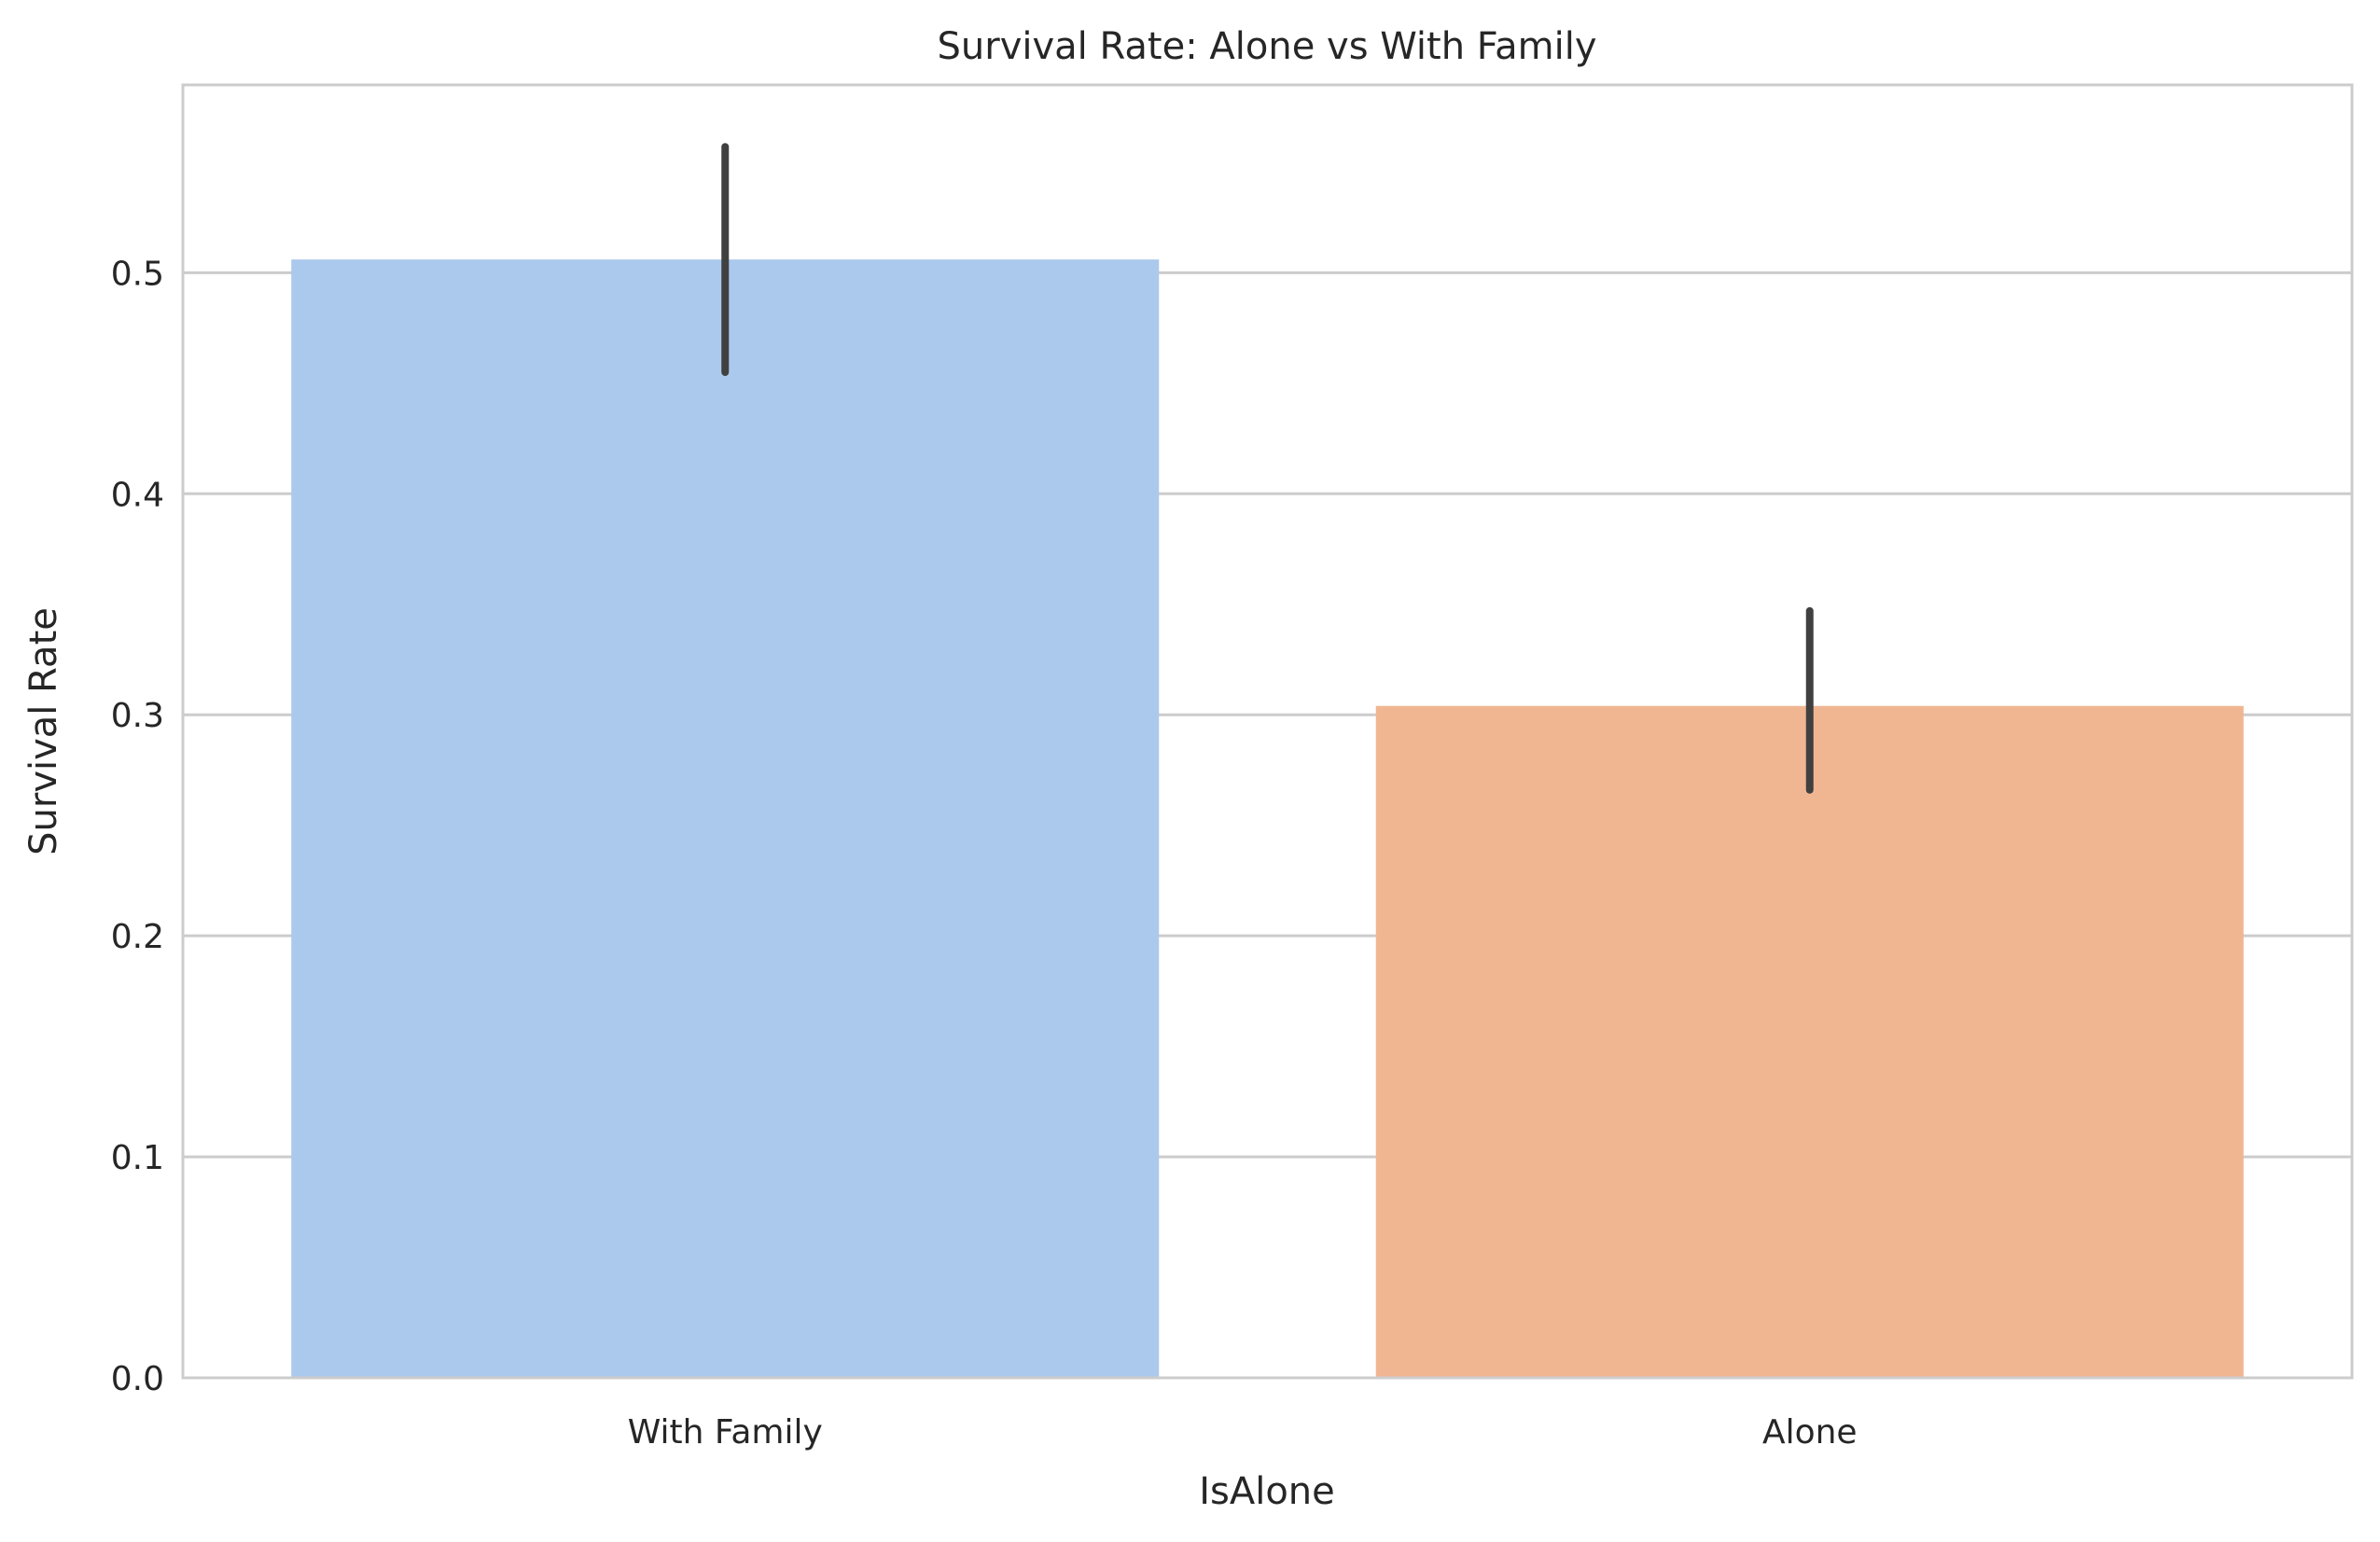 Image resolution: width=2380 pixels, height=1542 pixels. What do you see at coordinates (137, 937) in the screenshot?
I see `y-tick-label: 0.2` at bounding box center [137, 937].